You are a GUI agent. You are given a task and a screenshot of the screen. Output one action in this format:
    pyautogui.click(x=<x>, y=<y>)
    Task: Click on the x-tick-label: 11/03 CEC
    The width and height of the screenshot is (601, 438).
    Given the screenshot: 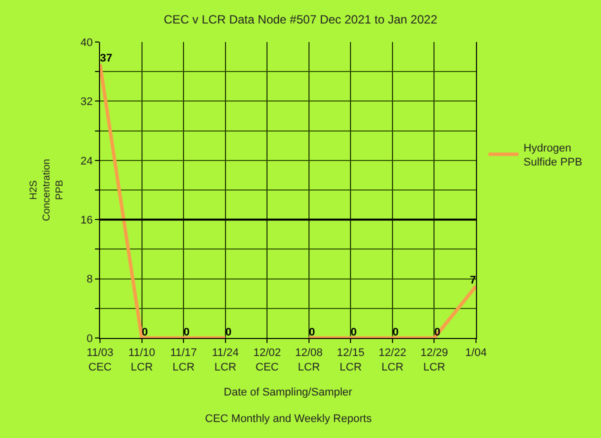 What is the action you would take?
    pyautogui.click(x=100, y=360)
    